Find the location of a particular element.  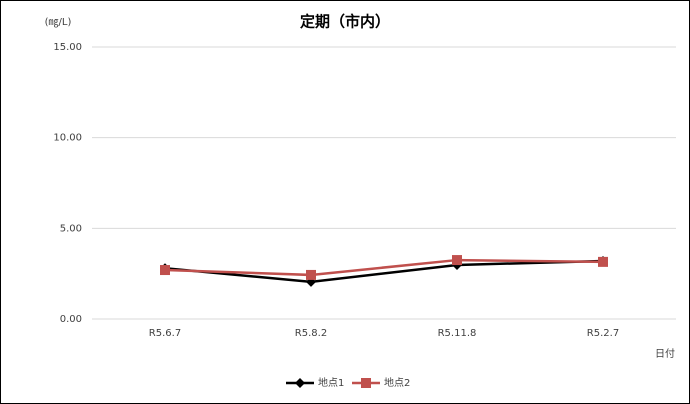

x-tick-label: R5.8.2 is located at coordinates (311, 333).